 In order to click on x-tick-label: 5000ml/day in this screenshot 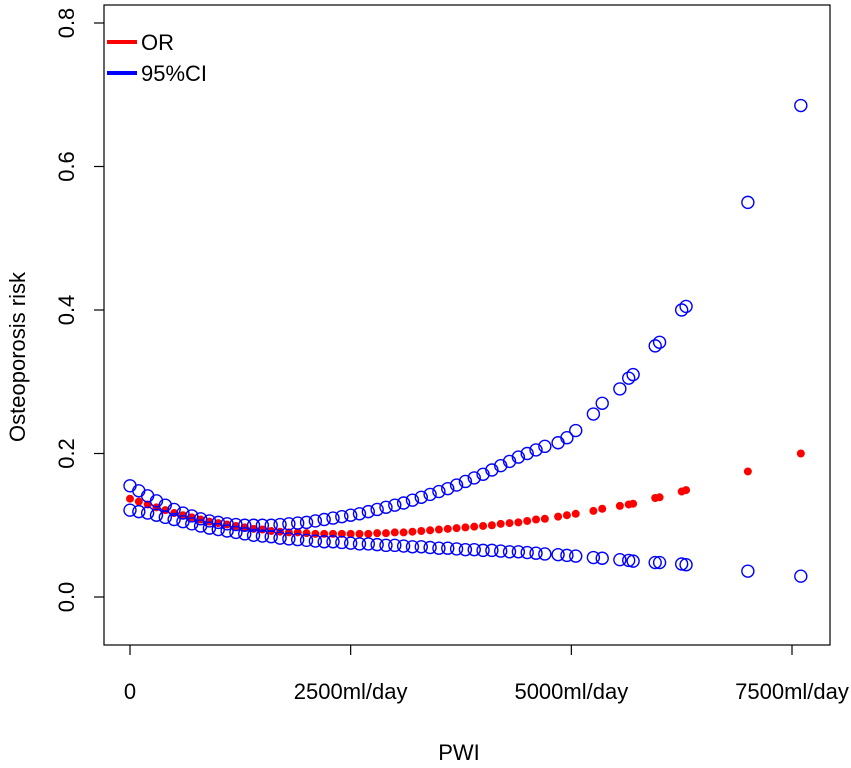, I will do `click(571, 691)`.